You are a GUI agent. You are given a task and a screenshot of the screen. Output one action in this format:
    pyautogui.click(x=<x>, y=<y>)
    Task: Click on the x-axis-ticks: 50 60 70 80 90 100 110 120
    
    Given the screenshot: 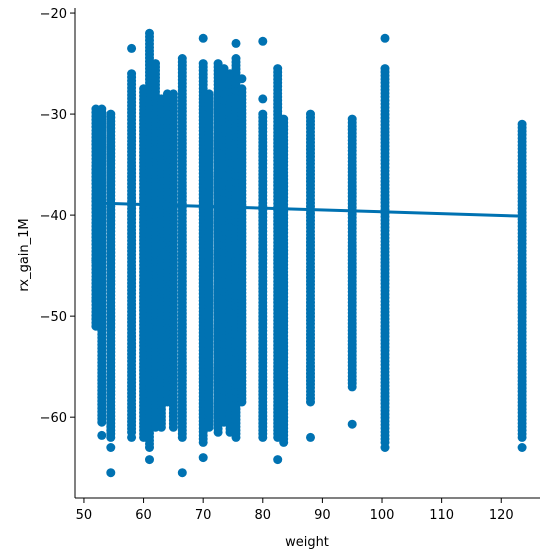 What is the action you would take?
    pyautogui.click(x=295, y=510)
    